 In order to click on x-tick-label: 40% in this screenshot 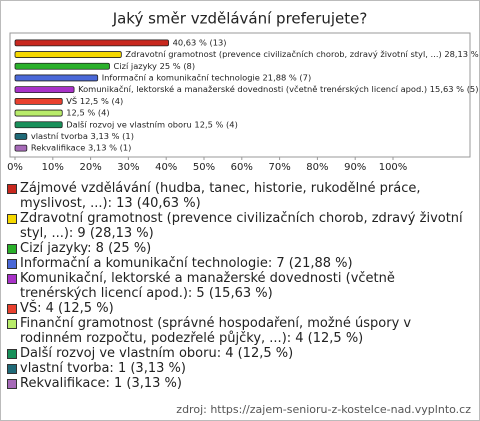, I will do `click(166, 167)`.